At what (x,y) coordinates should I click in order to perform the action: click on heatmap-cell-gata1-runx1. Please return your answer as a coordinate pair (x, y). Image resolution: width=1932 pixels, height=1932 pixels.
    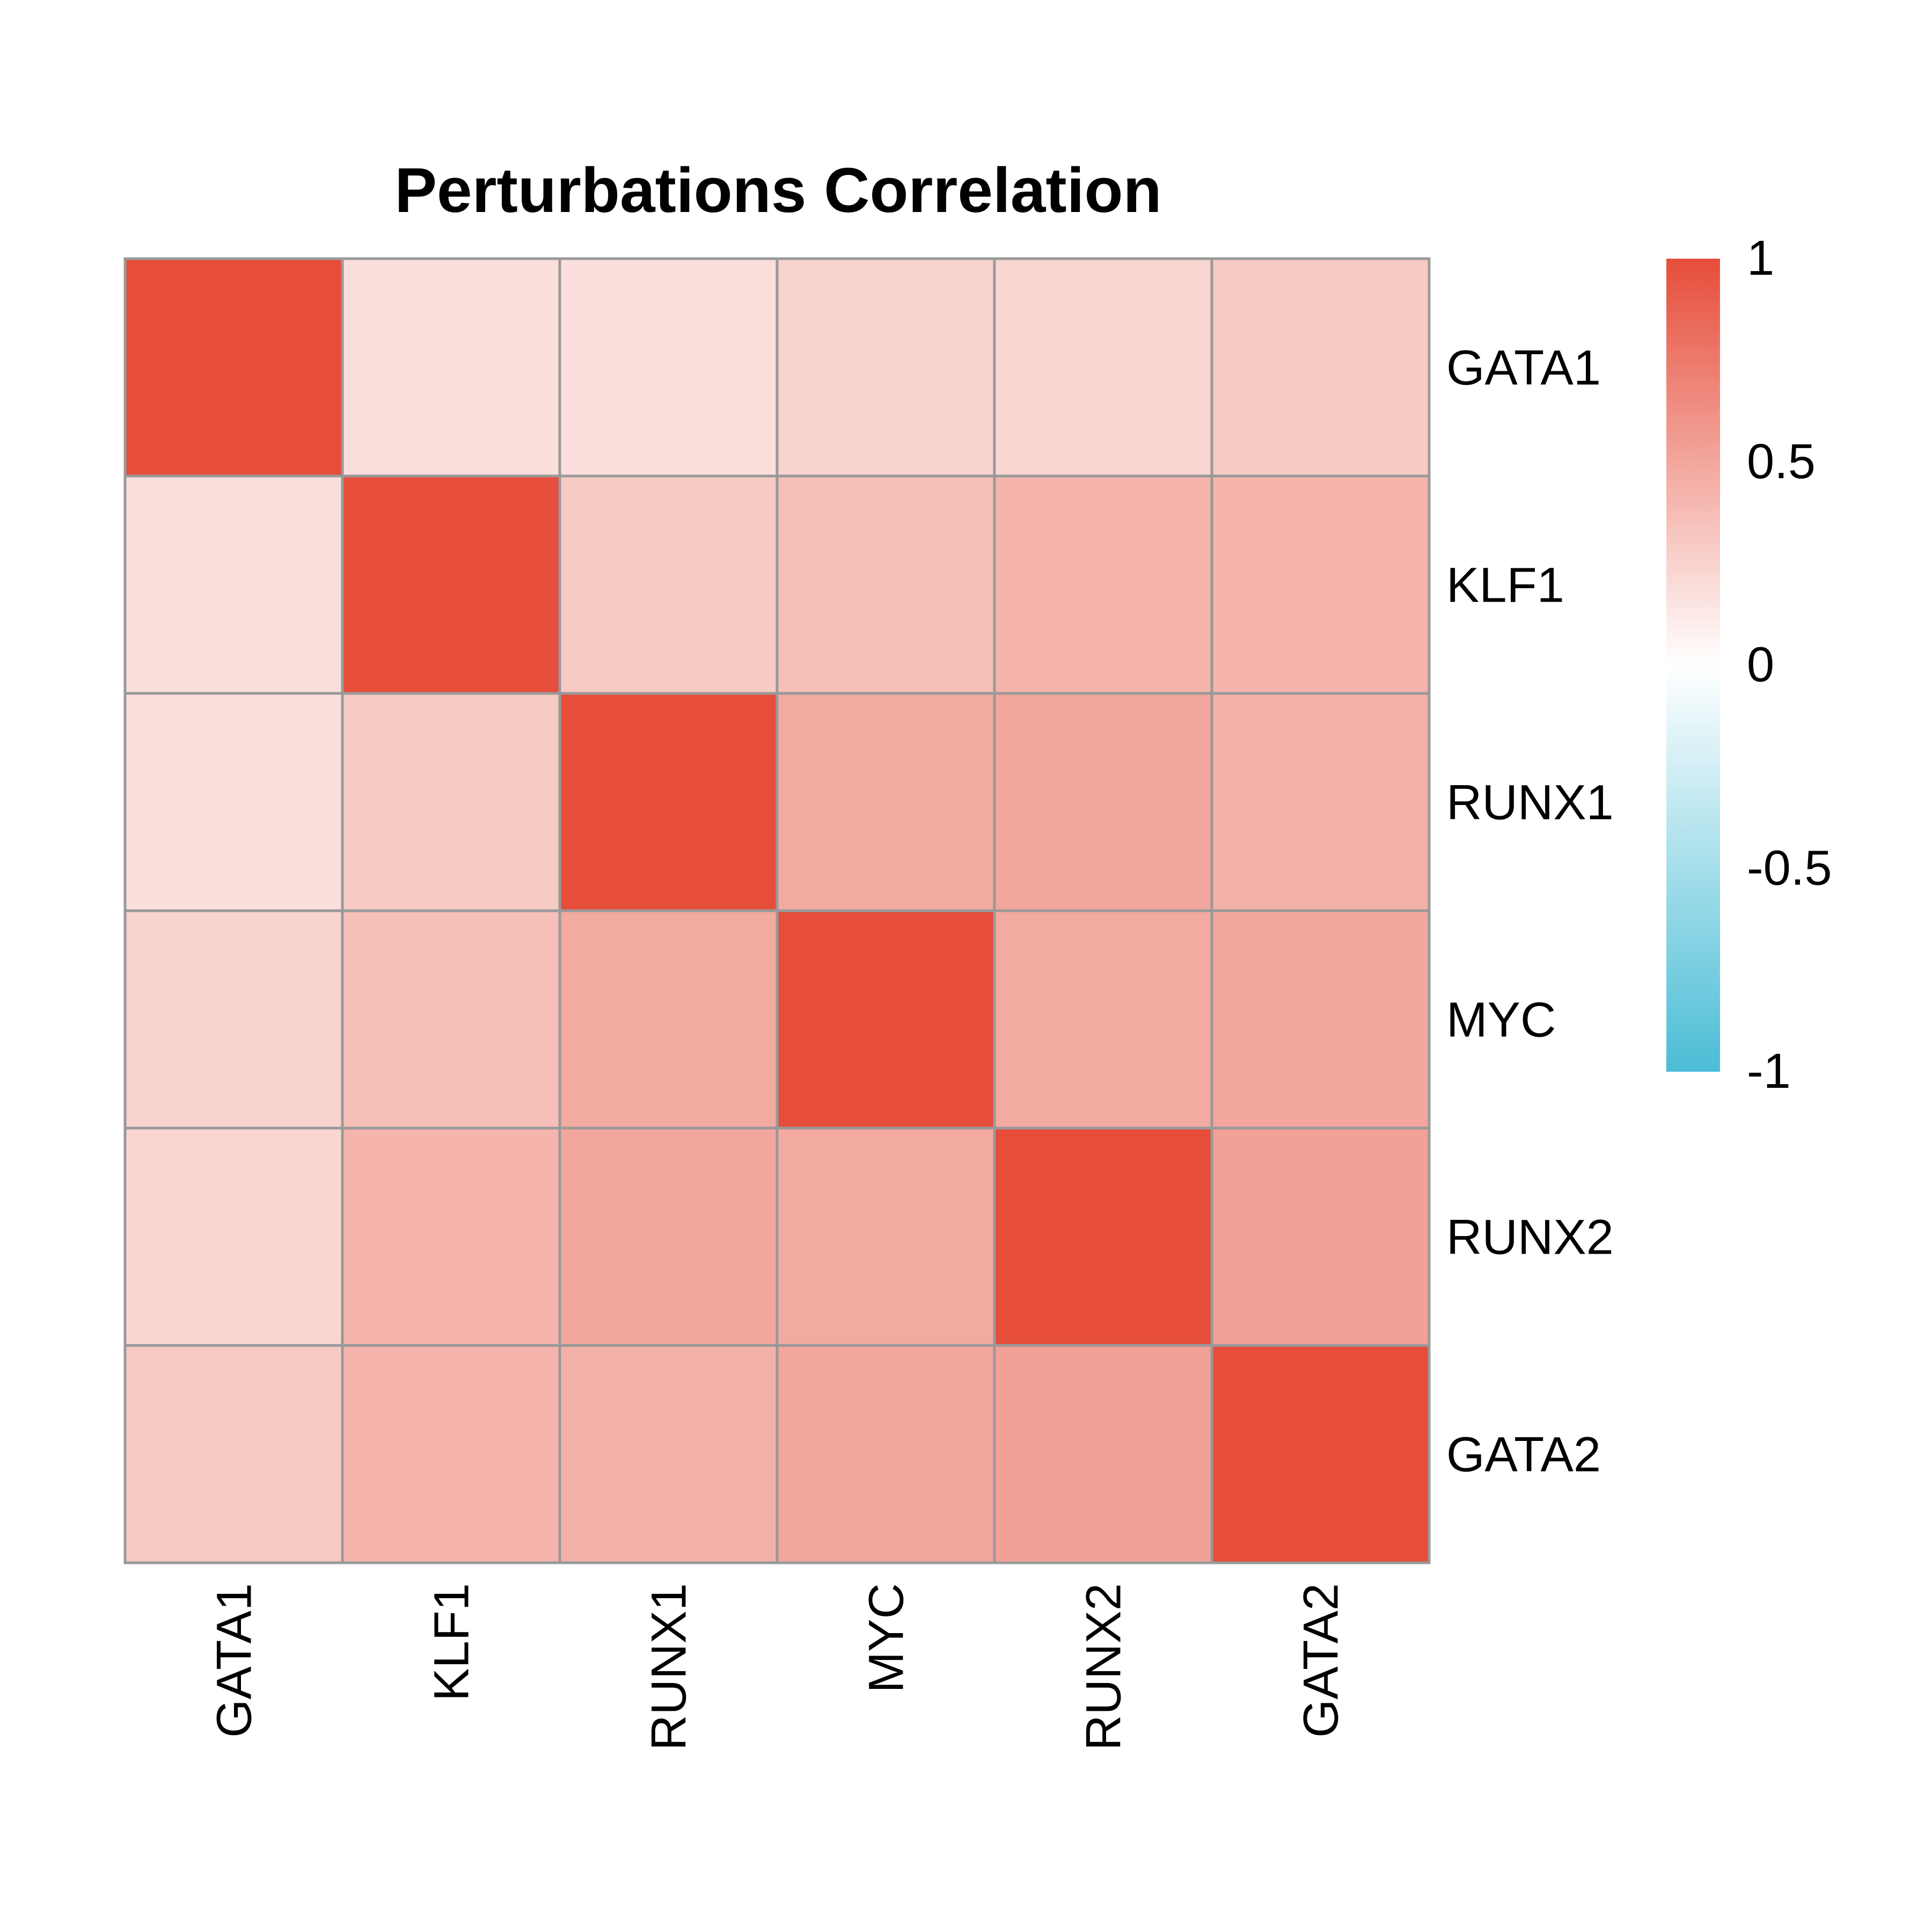
    Looking at the image, I should click on (668, 367).